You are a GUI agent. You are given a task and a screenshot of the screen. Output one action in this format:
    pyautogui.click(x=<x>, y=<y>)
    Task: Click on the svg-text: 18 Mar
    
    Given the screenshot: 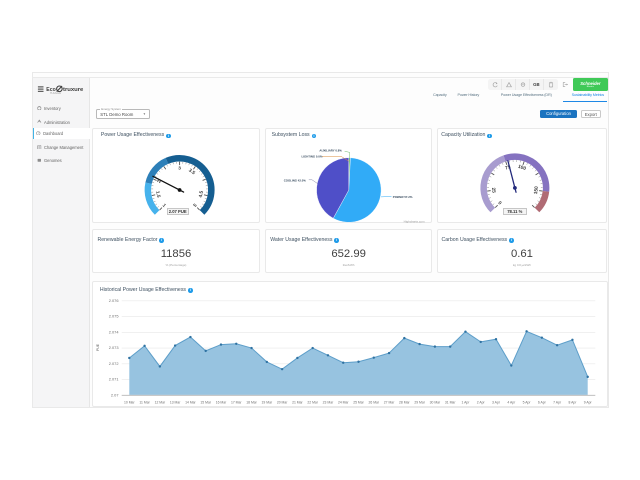 What is the action you would take?
    pyautogui.click(x=251, y=402)
    